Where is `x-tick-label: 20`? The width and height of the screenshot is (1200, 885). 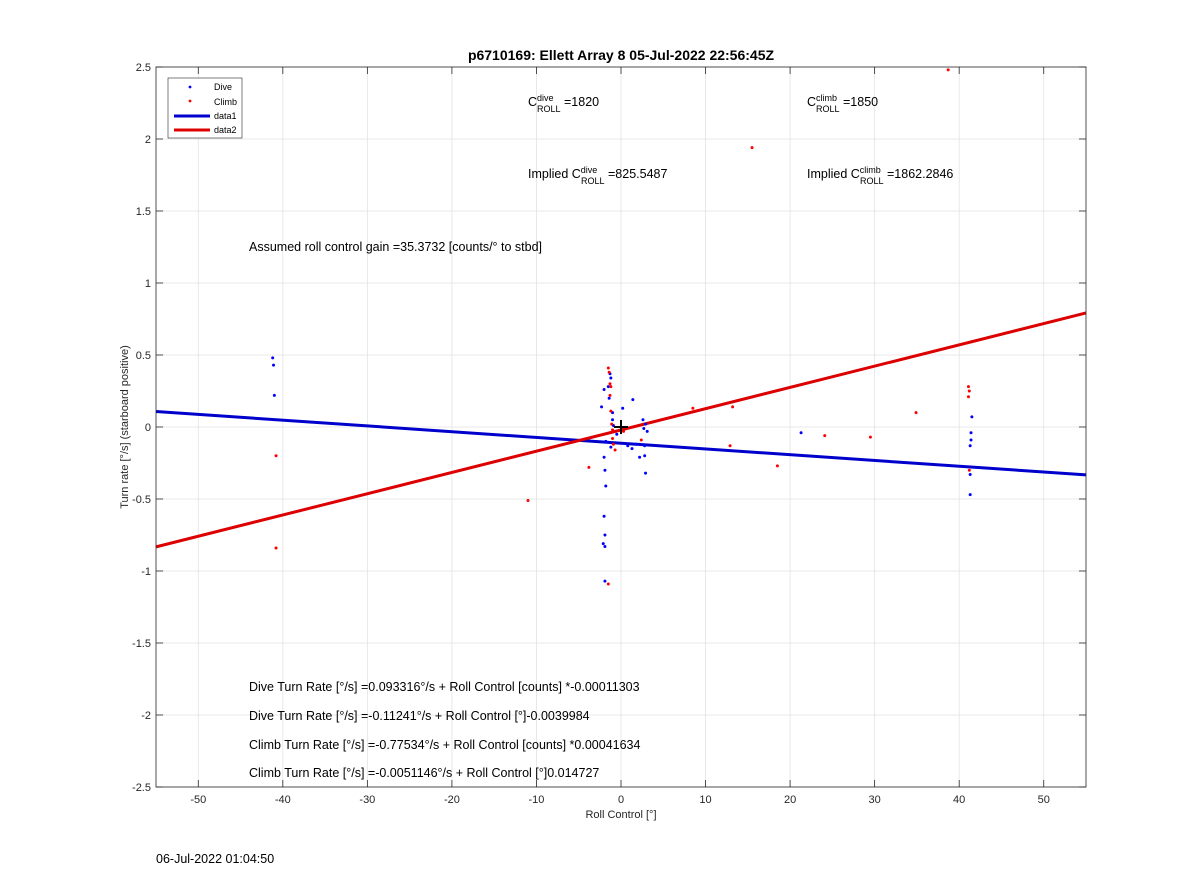
x-tick-label: 20 is located at coordinates (790, 800).